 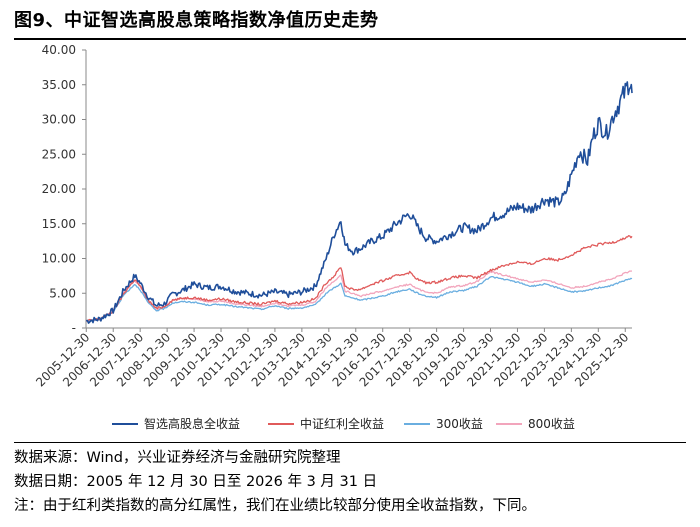 I want to click on remark-note: 注：由于红利类指数的高分红属性，我们在业绩比较部分使用全收益指数，下同。, so click(x=275, y=506).